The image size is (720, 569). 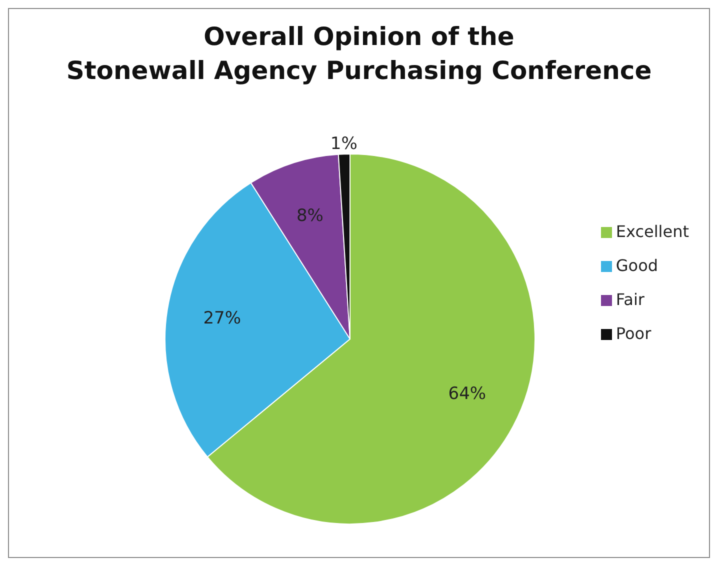 What do you see at coordinates (310, 216) in the screenshot?
I see `data-label: 8%` at bounding box center [310, 216].